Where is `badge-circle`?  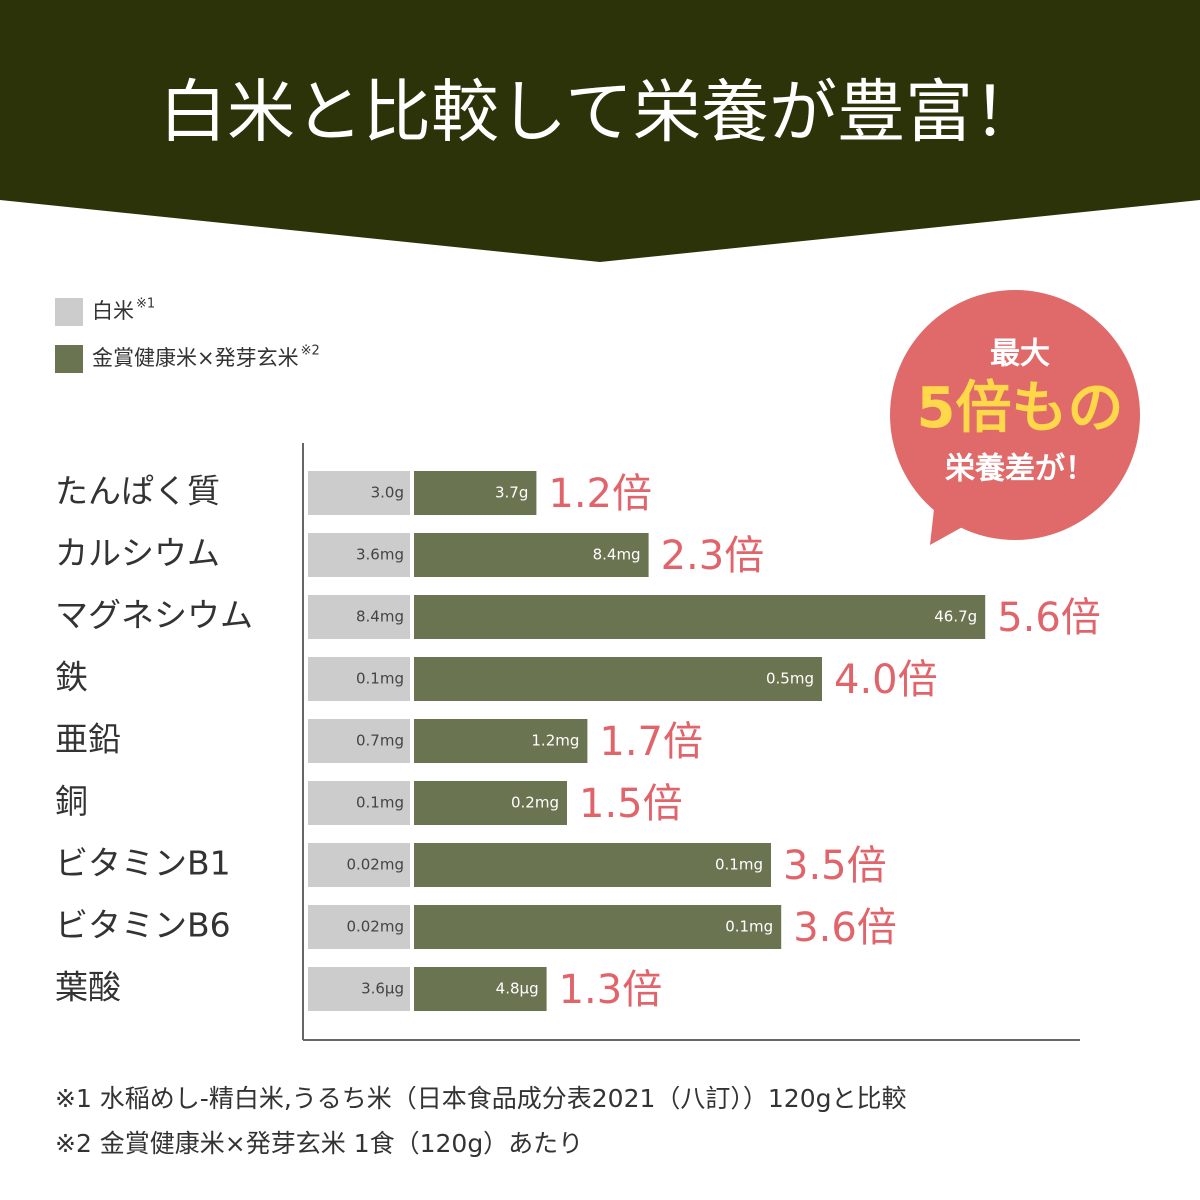 badge-circle is located at coordinates (1015, 415).